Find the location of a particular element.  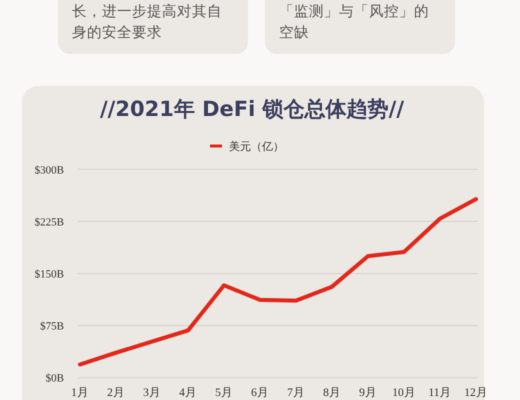

y-tick-label: $75B is located at coordinates (52, 326).